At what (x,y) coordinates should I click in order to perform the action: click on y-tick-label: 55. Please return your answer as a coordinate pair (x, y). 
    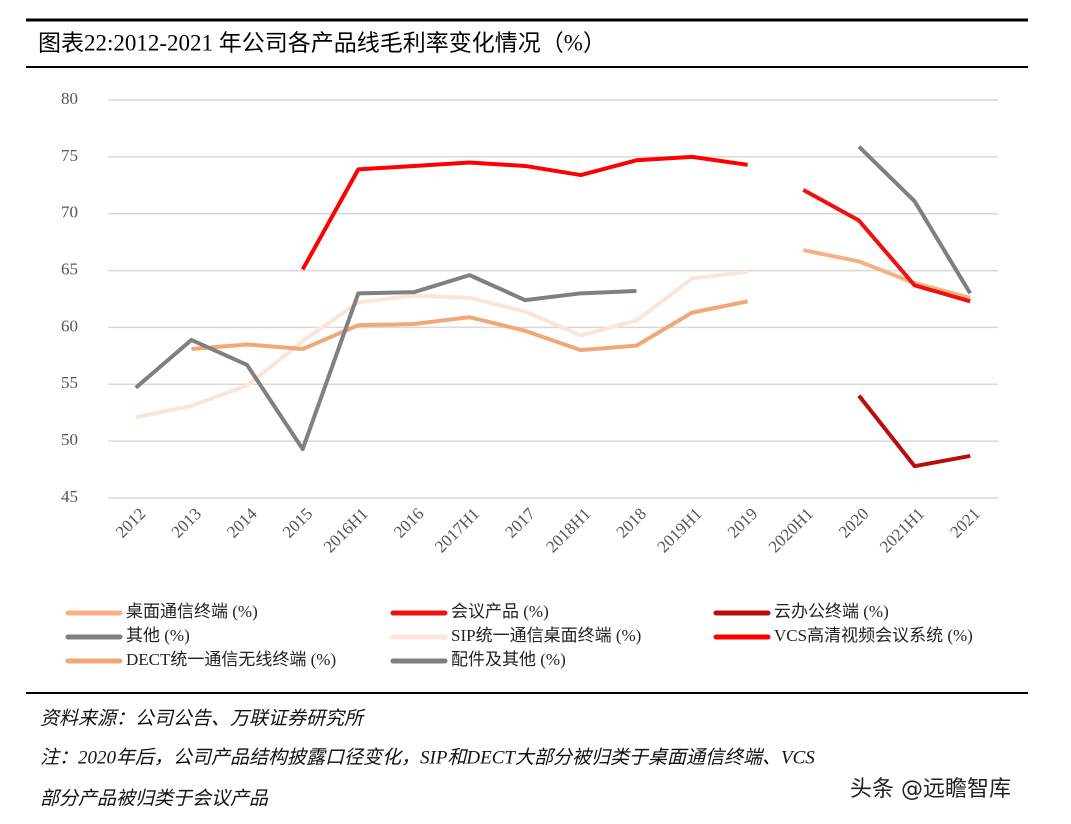
    Looking at the image, I should click on (69, 382).